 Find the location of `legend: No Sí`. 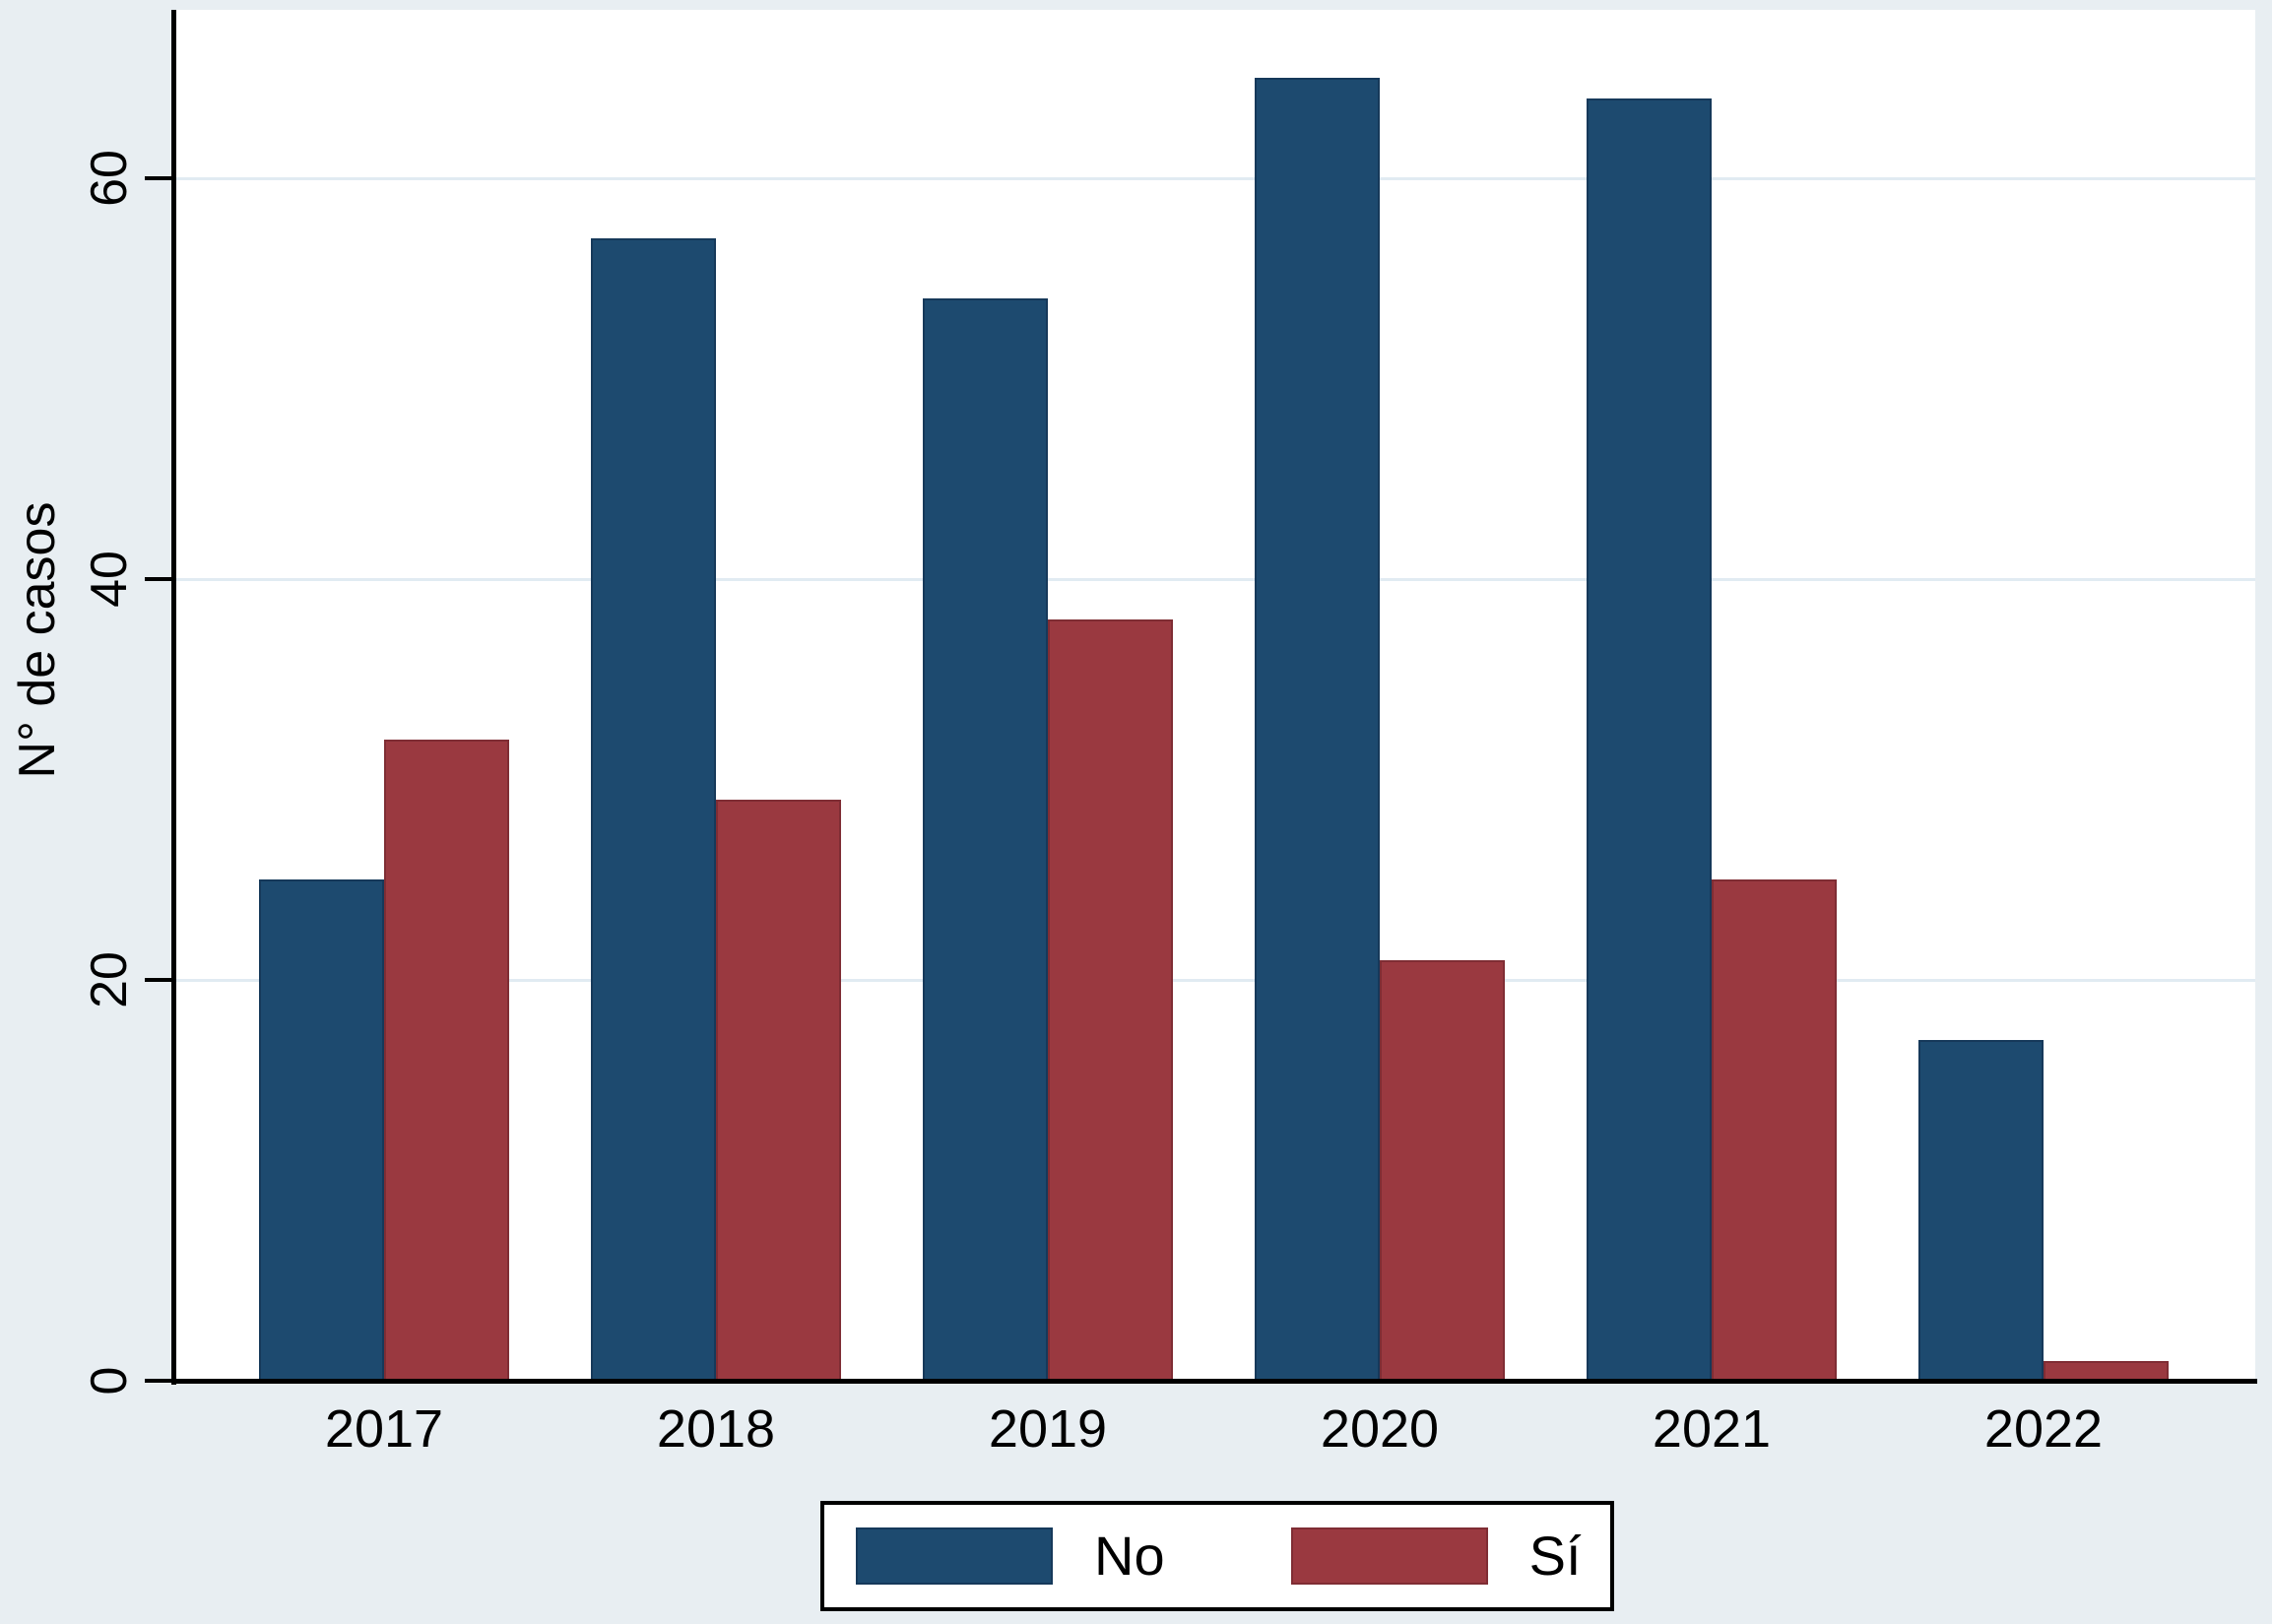

legend: No Sí is located at coordinates (1217, 1556).